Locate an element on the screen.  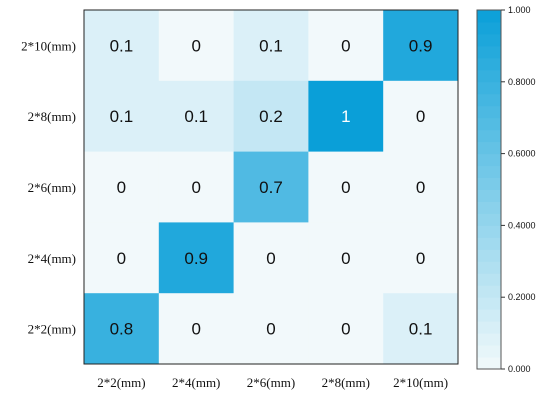
colorbar-border is located at coordinates (489, 189).